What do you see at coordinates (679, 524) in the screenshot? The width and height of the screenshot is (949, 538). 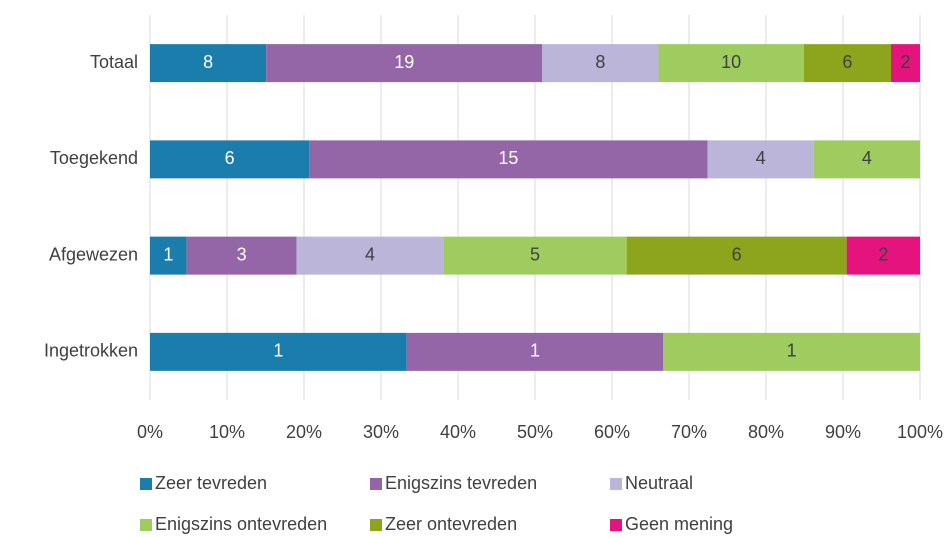 I see `legend-label: Geen mening` at bounding box center [679, 524].